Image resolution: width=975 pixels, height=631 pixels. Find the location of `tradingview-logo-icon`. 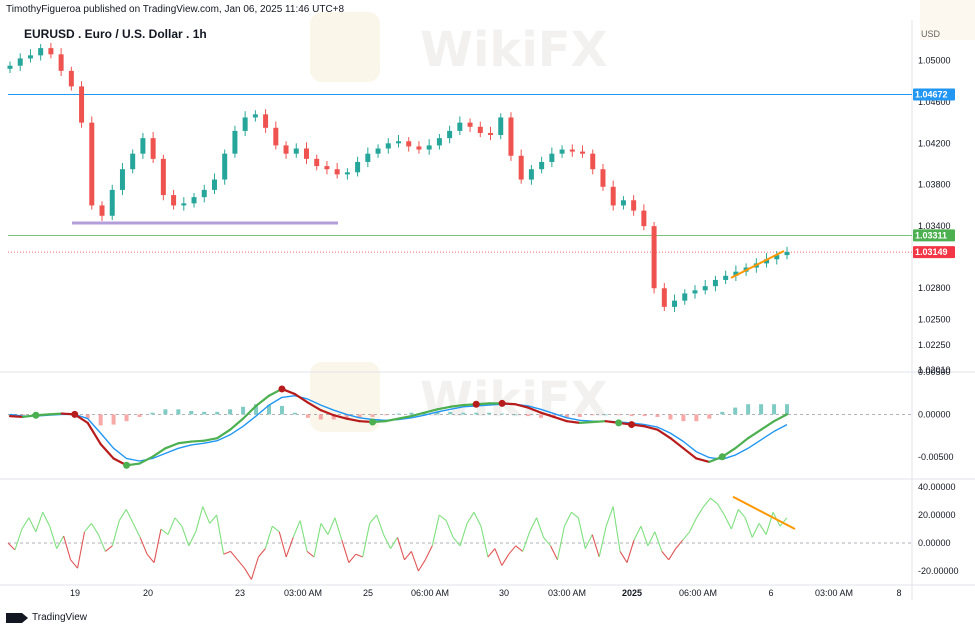

tradingview-logo-icon is located at coordinates (17, 617).